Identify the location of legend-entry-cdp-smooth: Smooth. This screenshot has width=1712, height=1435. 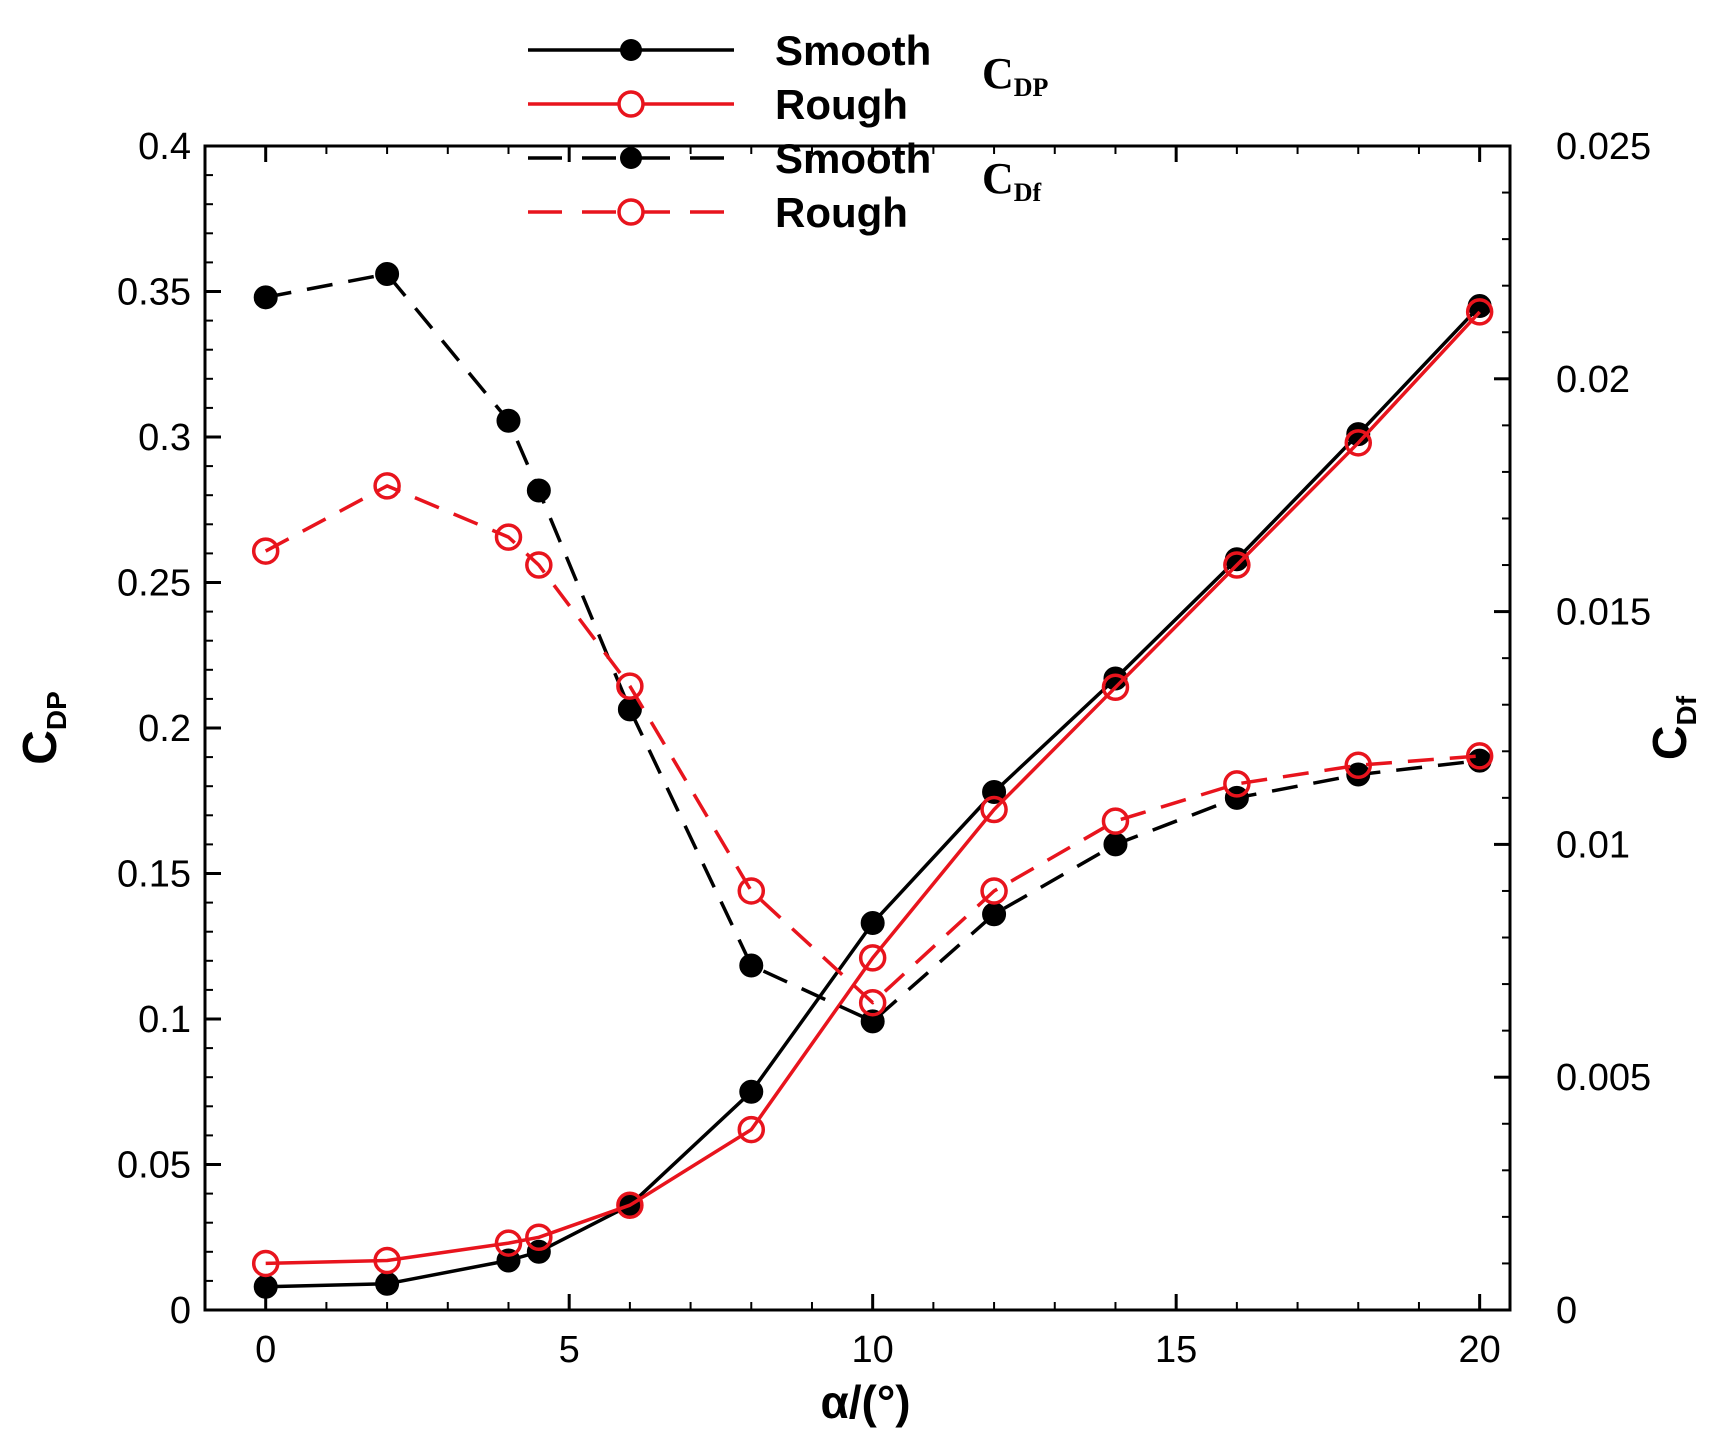
(729, 50).